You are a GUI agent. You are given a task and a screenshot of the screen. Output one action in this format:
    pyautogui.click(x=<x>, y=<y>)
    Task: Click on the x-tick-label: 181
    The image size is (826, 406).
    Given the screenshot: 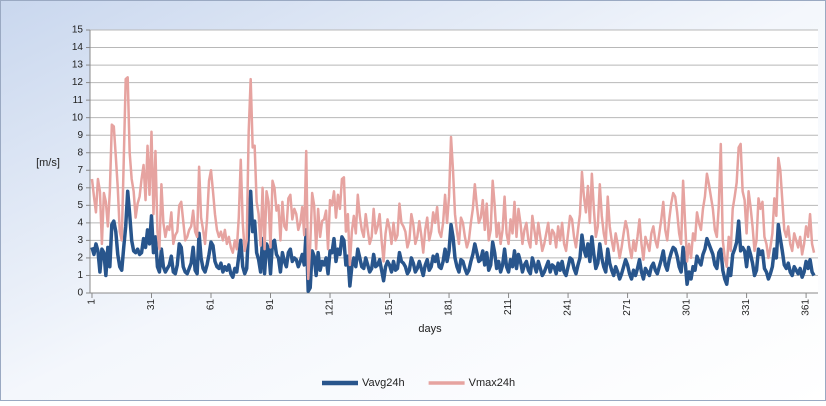 What is the action you would take?
    pyautogui.click(x=449, y=307)
    